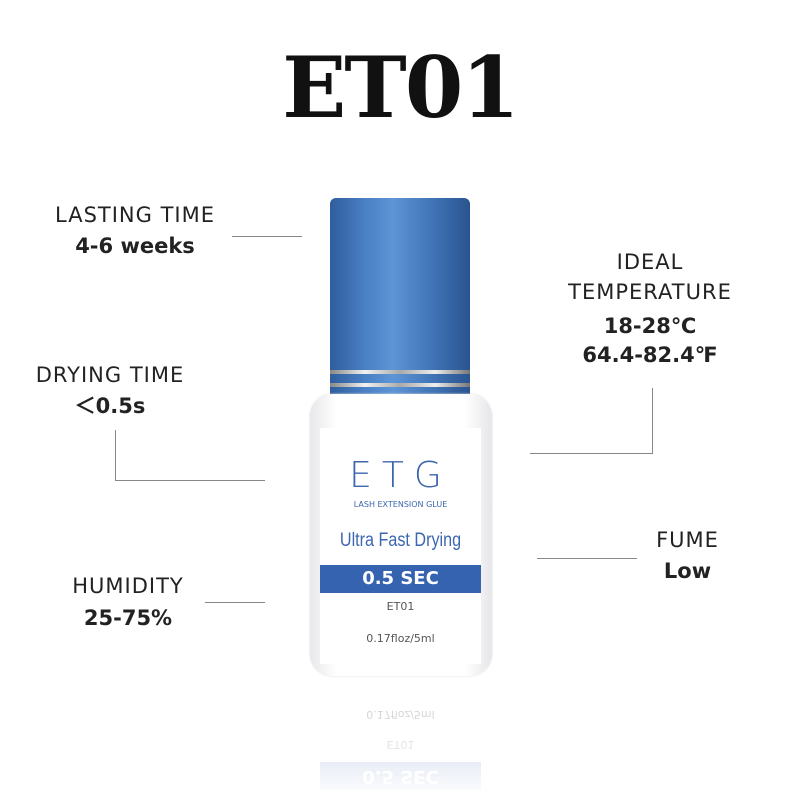  What do you see at coordinates (650, 355) in the screenshot?
I see `temperature-fahrenheit: 64.4-82.4℉` at bounding box center [650, 355].